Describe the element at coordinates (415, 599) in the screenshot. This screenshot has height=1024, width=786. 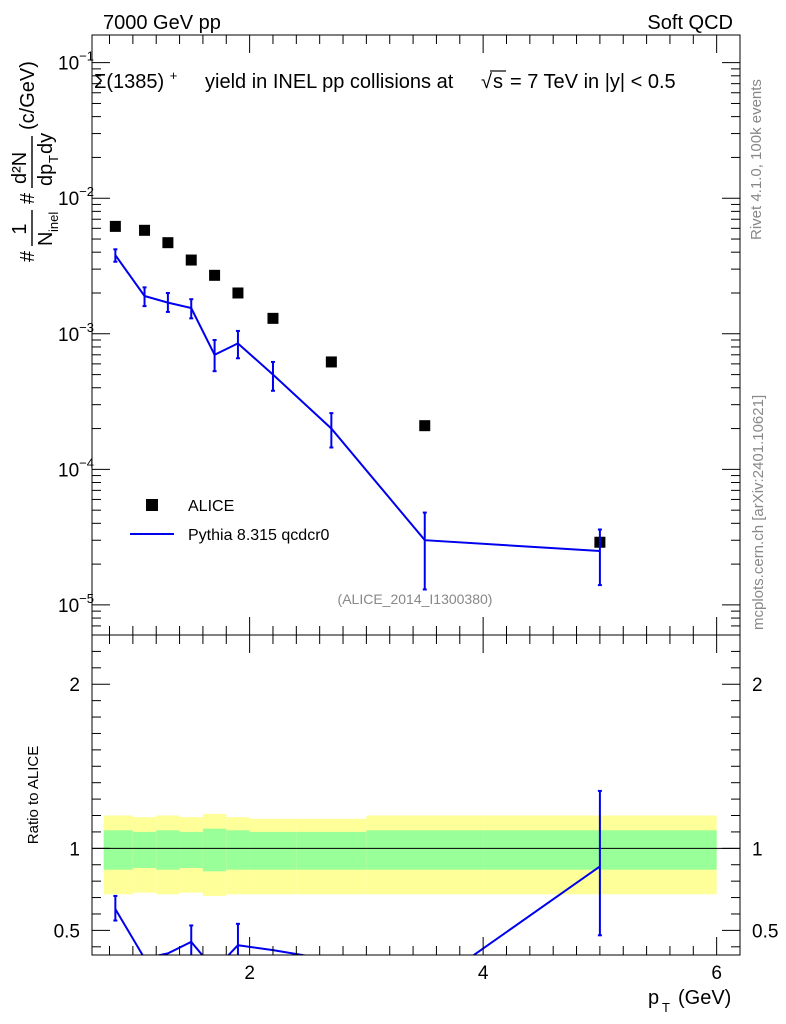
I see `analysis-watermark: (ALICE_2014_I1300380)` at that location.